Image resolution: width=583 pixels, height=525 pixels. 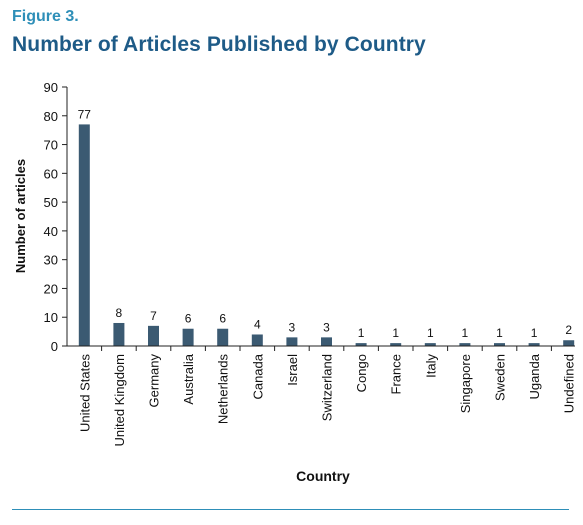 What do you see at coordinates (396, 374) in the screenshot?
I see `x-tick-label: France` at bounding box center [396, 374].